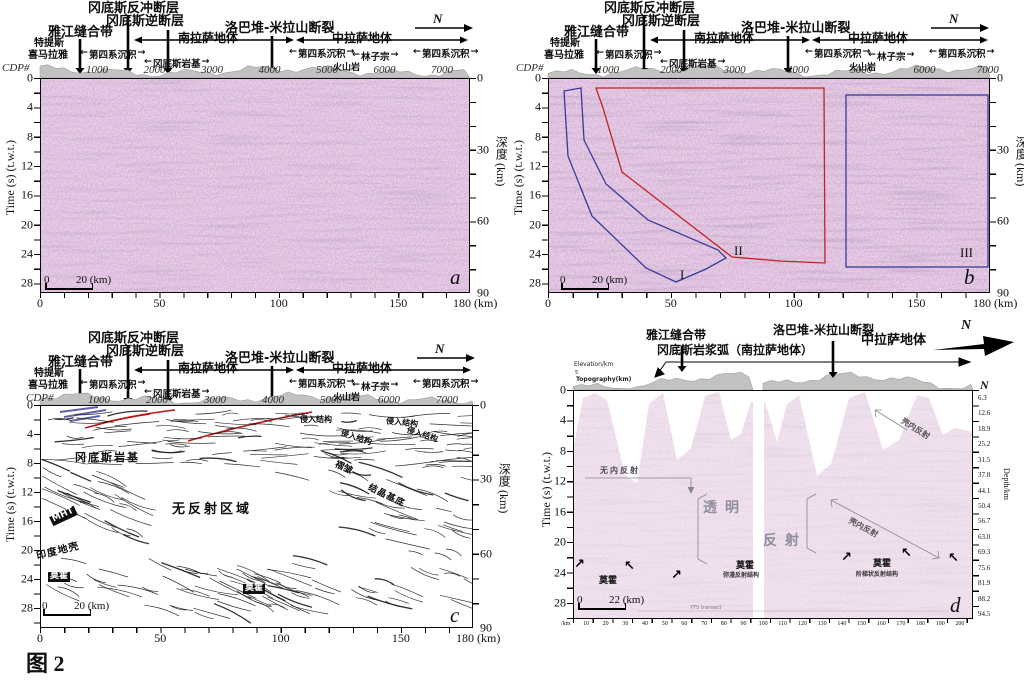  What do you see at coordinates (984, 490) in the screenshot?
I see `depth-tick-d: 44.1` at bounding box center [984, 490].